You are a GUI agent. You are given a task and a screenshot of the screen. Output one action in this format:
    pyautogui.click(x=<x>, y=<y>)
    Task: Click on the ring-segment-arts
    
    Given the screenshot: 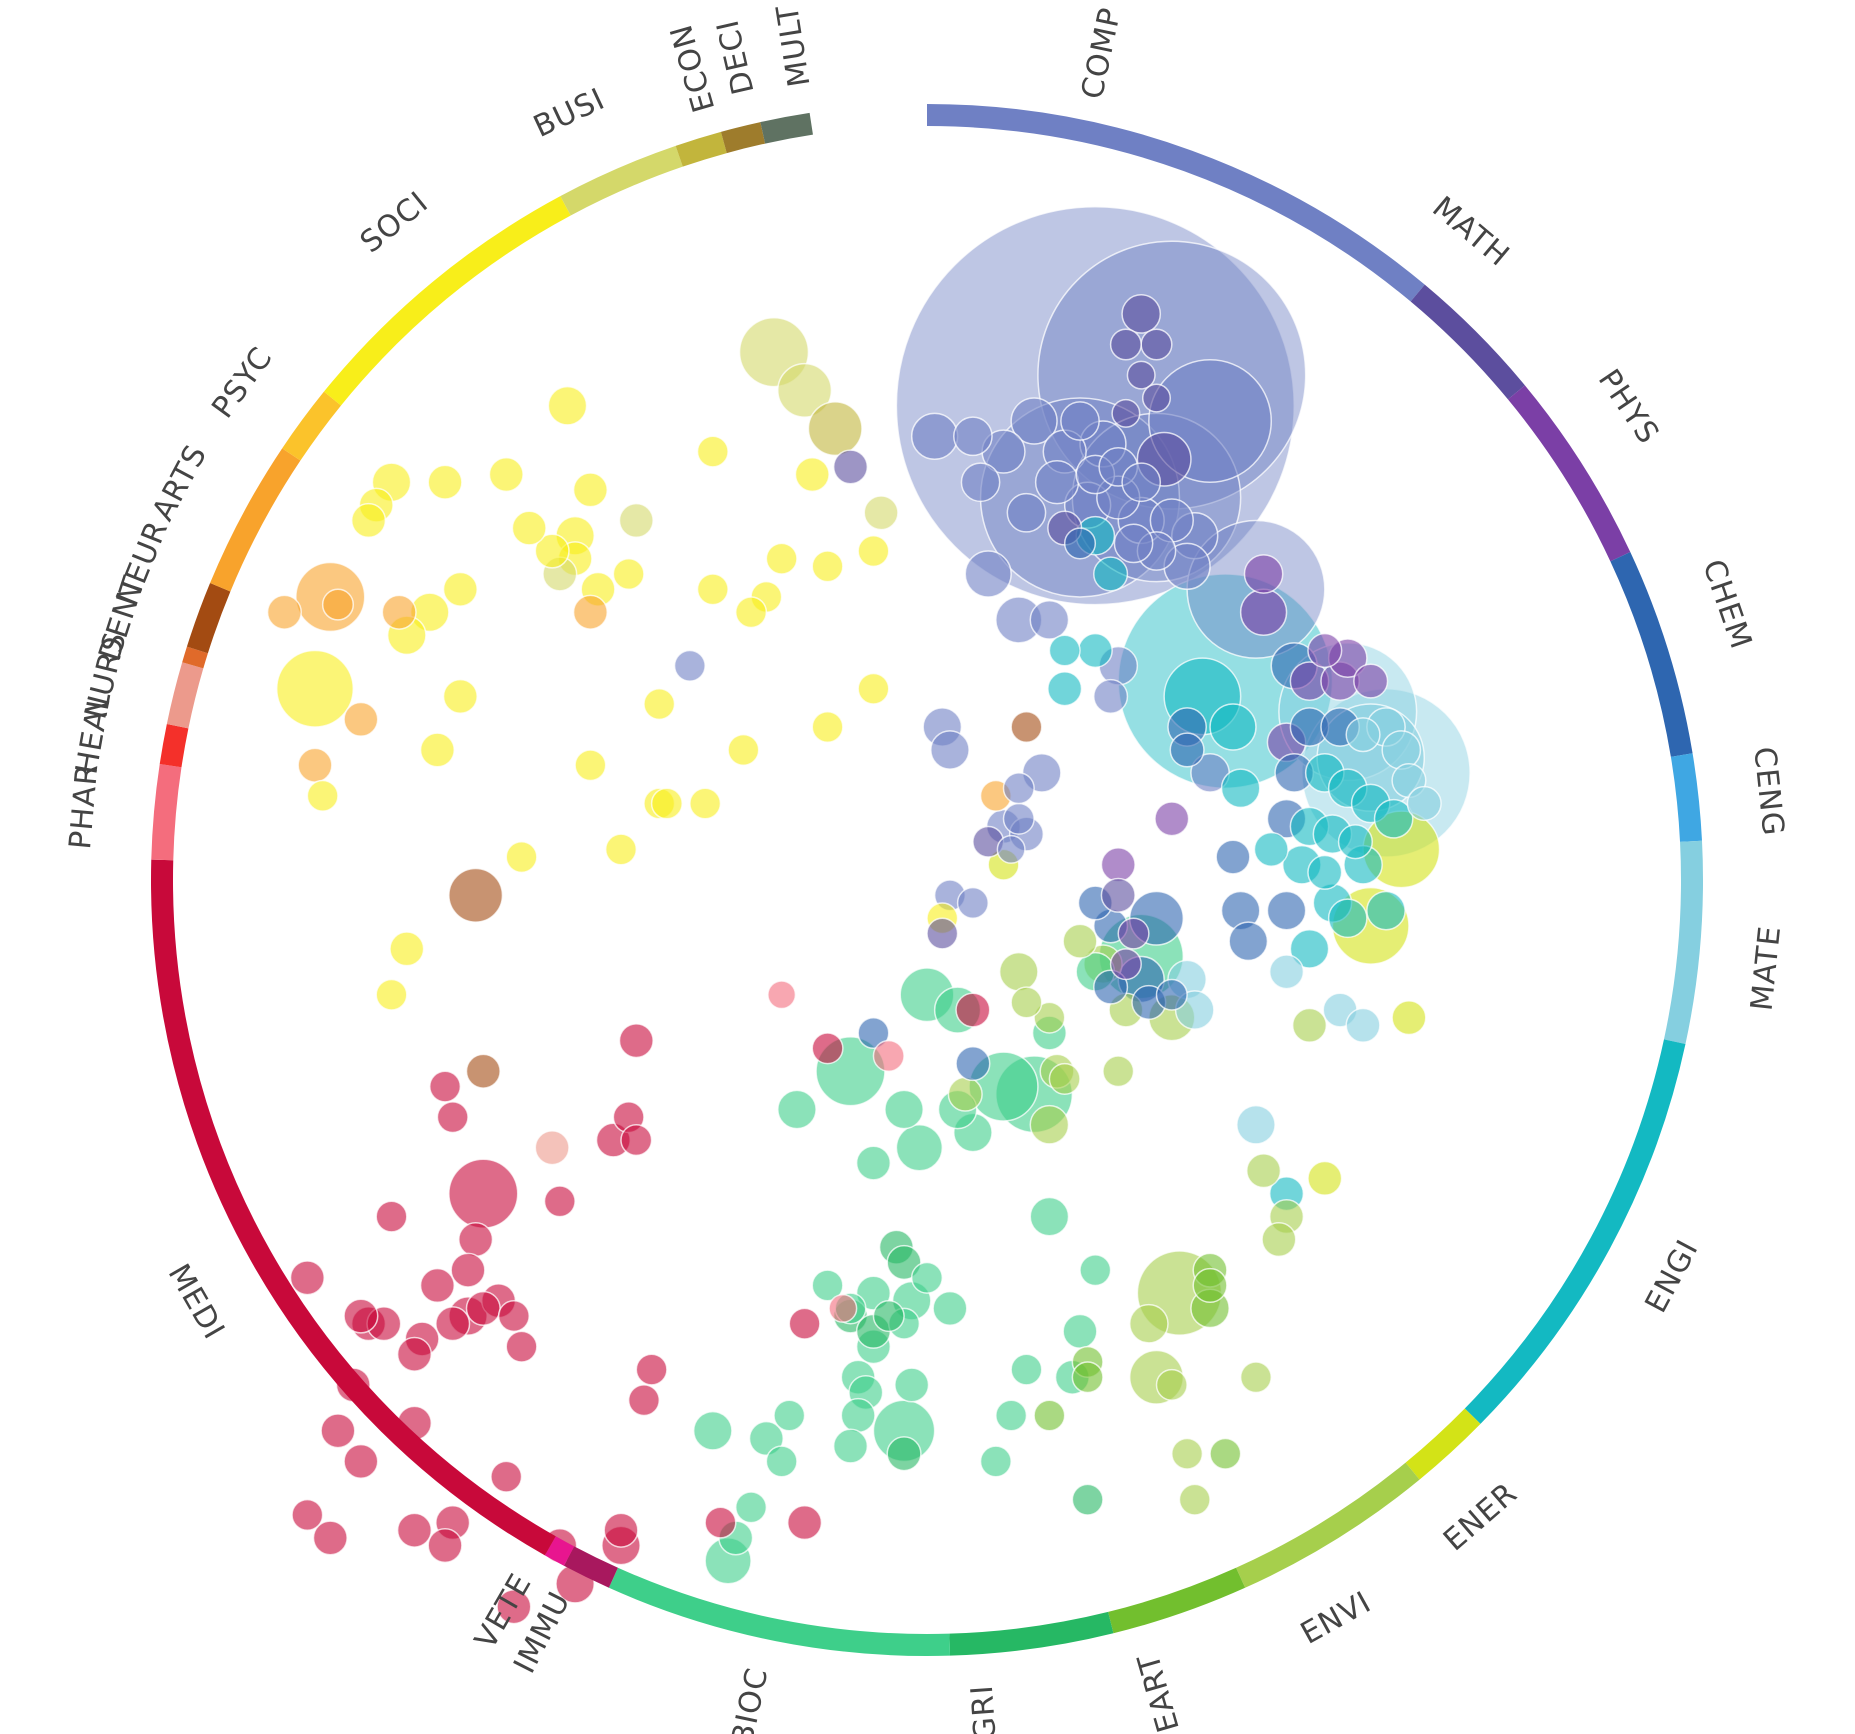 What is the action you would take?
    pyautogui.click(x=255, y=520)
    